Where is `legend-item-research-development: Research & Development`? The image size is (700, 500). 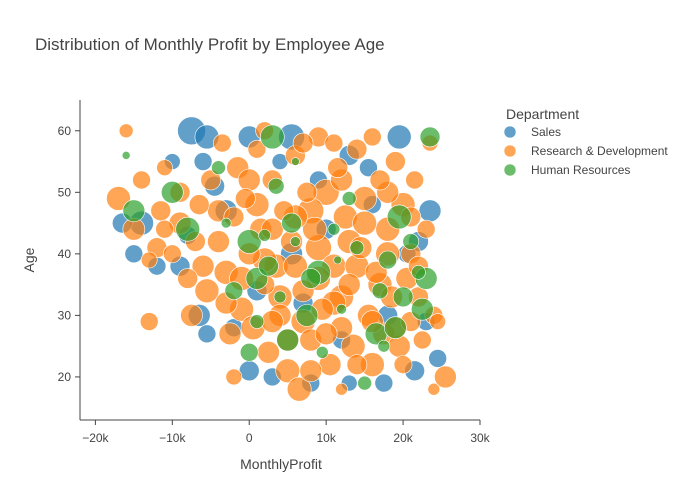 legend-item-research-development: Research & Development is located at coordinates (585, 151).